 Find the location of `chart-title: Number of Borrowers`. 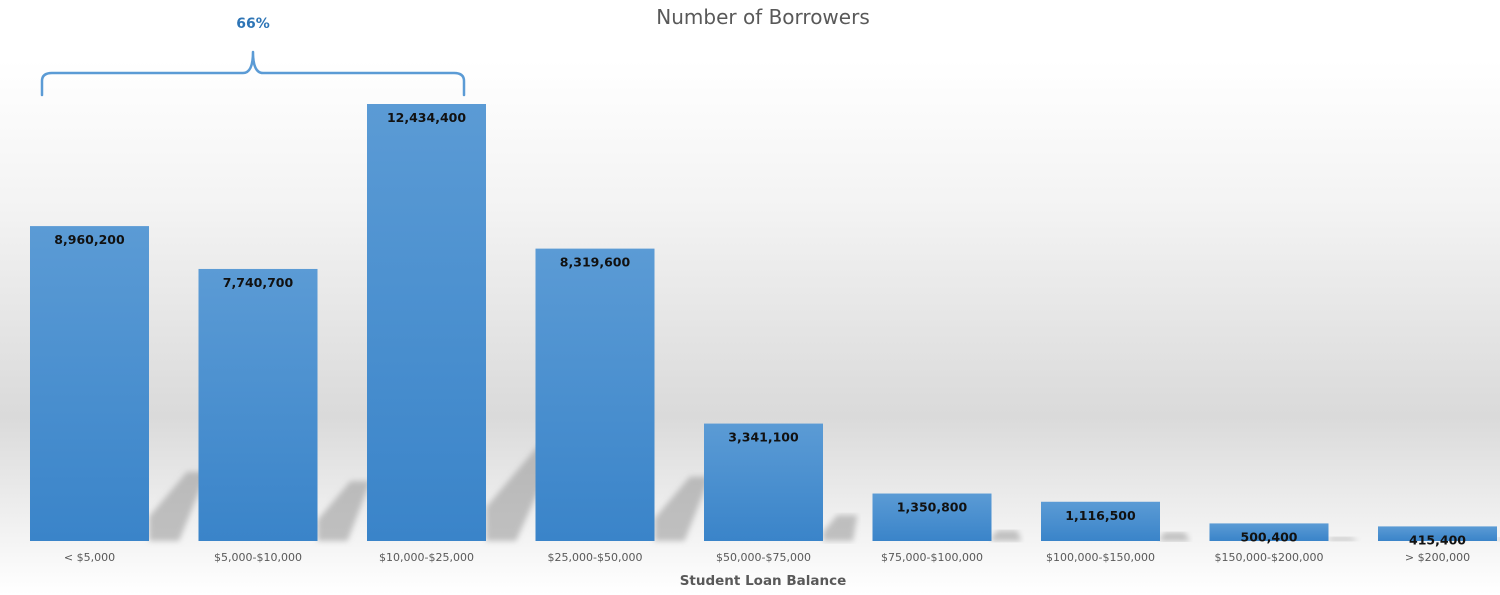

chart-title: Number of Borrowers is located at coordinates (763, 17).